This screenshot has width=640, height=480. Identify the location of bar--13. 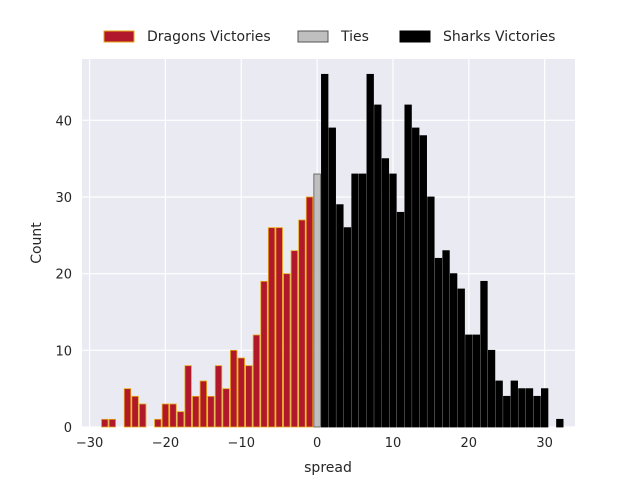
(218, 396).